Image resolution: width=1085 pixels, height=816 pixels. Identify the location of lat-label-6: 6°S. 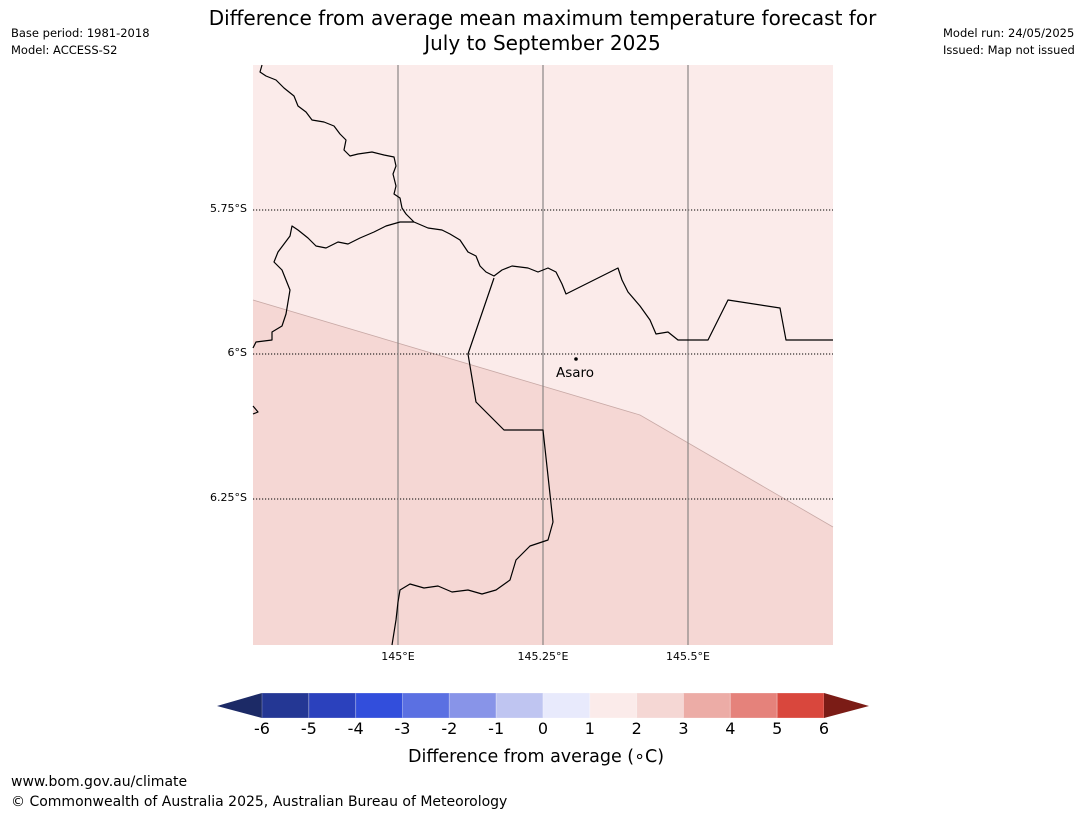
(237, 352).